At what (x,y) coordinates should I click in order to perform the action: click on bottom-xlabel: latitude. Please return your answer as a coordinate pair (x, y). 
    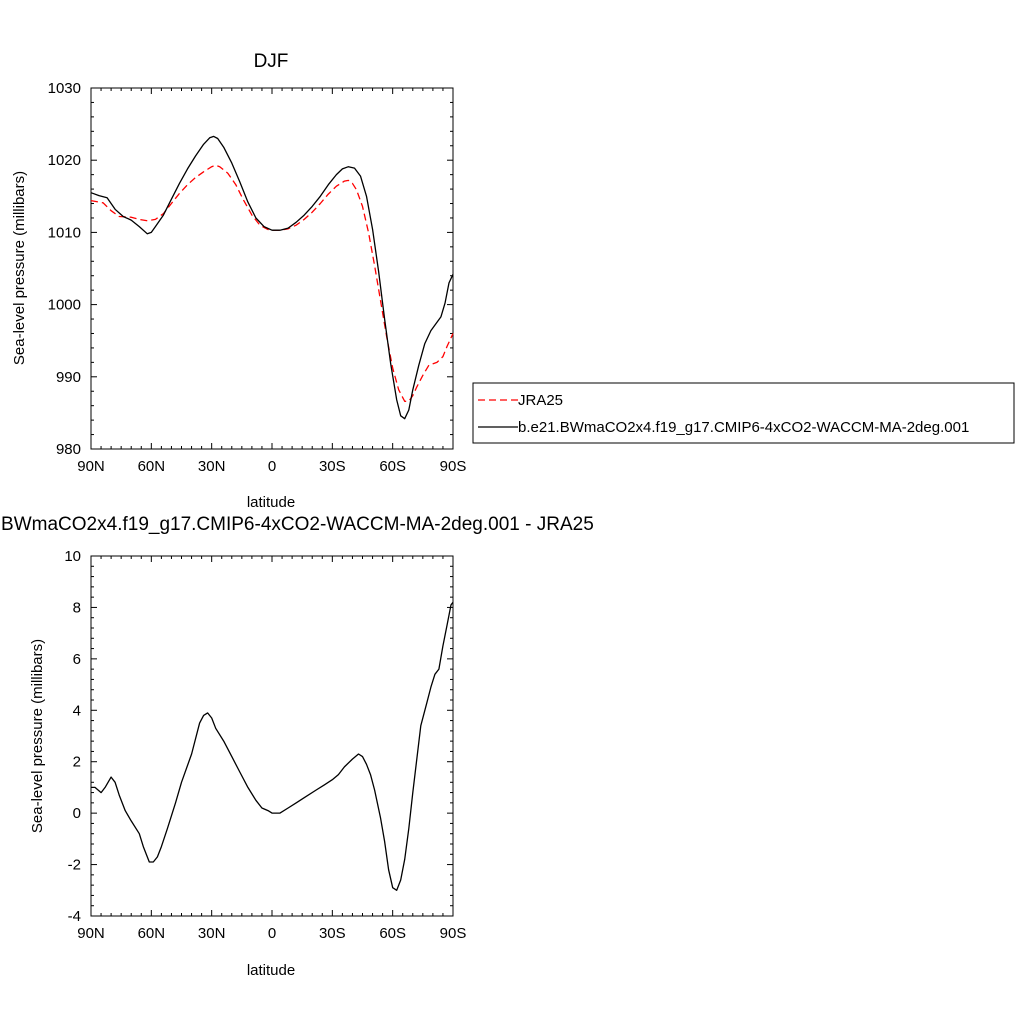
    Looking at the image, I should click on (271, 970).